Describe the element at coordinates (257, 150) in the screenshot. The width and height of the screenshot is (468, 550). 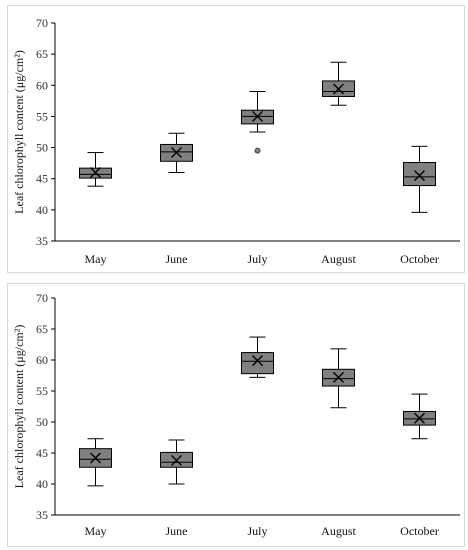
I see `outlier-point` at that location.